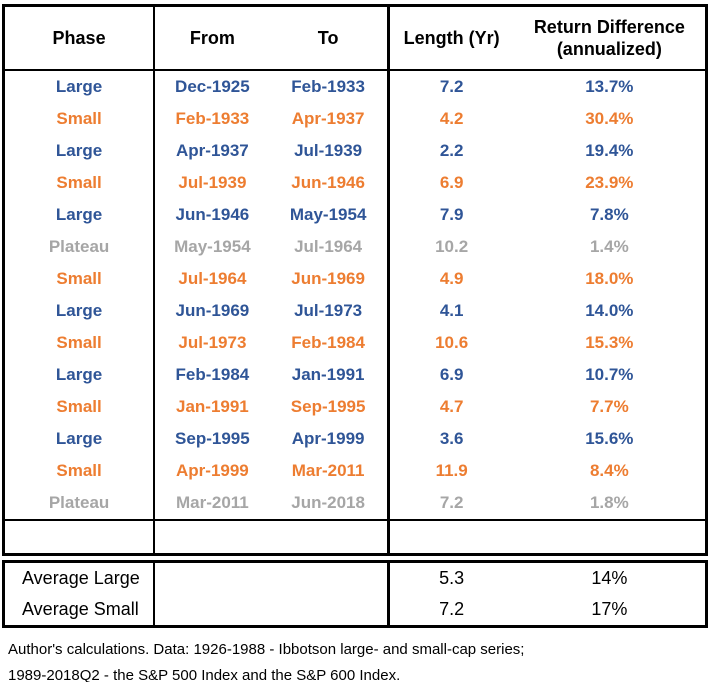 The image size is (710, 682). Describe the element at coordinates (329, 439) in the screenshot. I see `cell-to: Apr-1999` at that location.